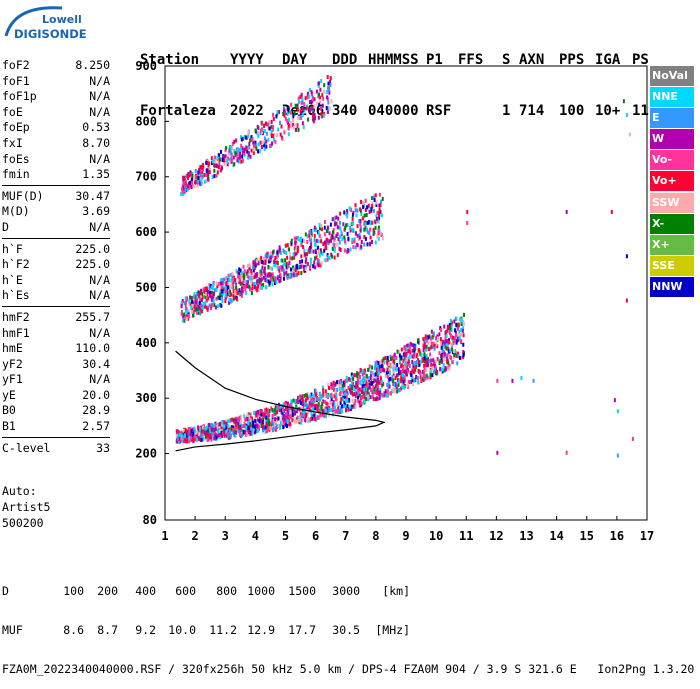  I want to click on param-name: hmF1, so click(16, 332).